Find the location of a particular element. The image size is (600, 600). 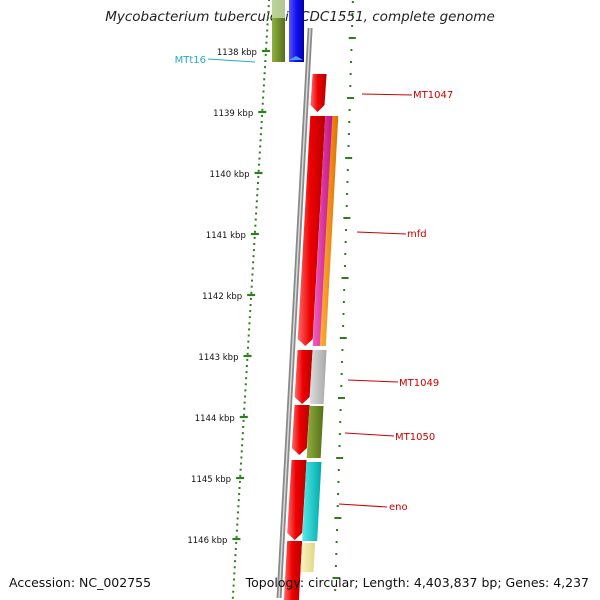

ruler-tick-label: 1139 kbp is located at coordinates (233, 114).